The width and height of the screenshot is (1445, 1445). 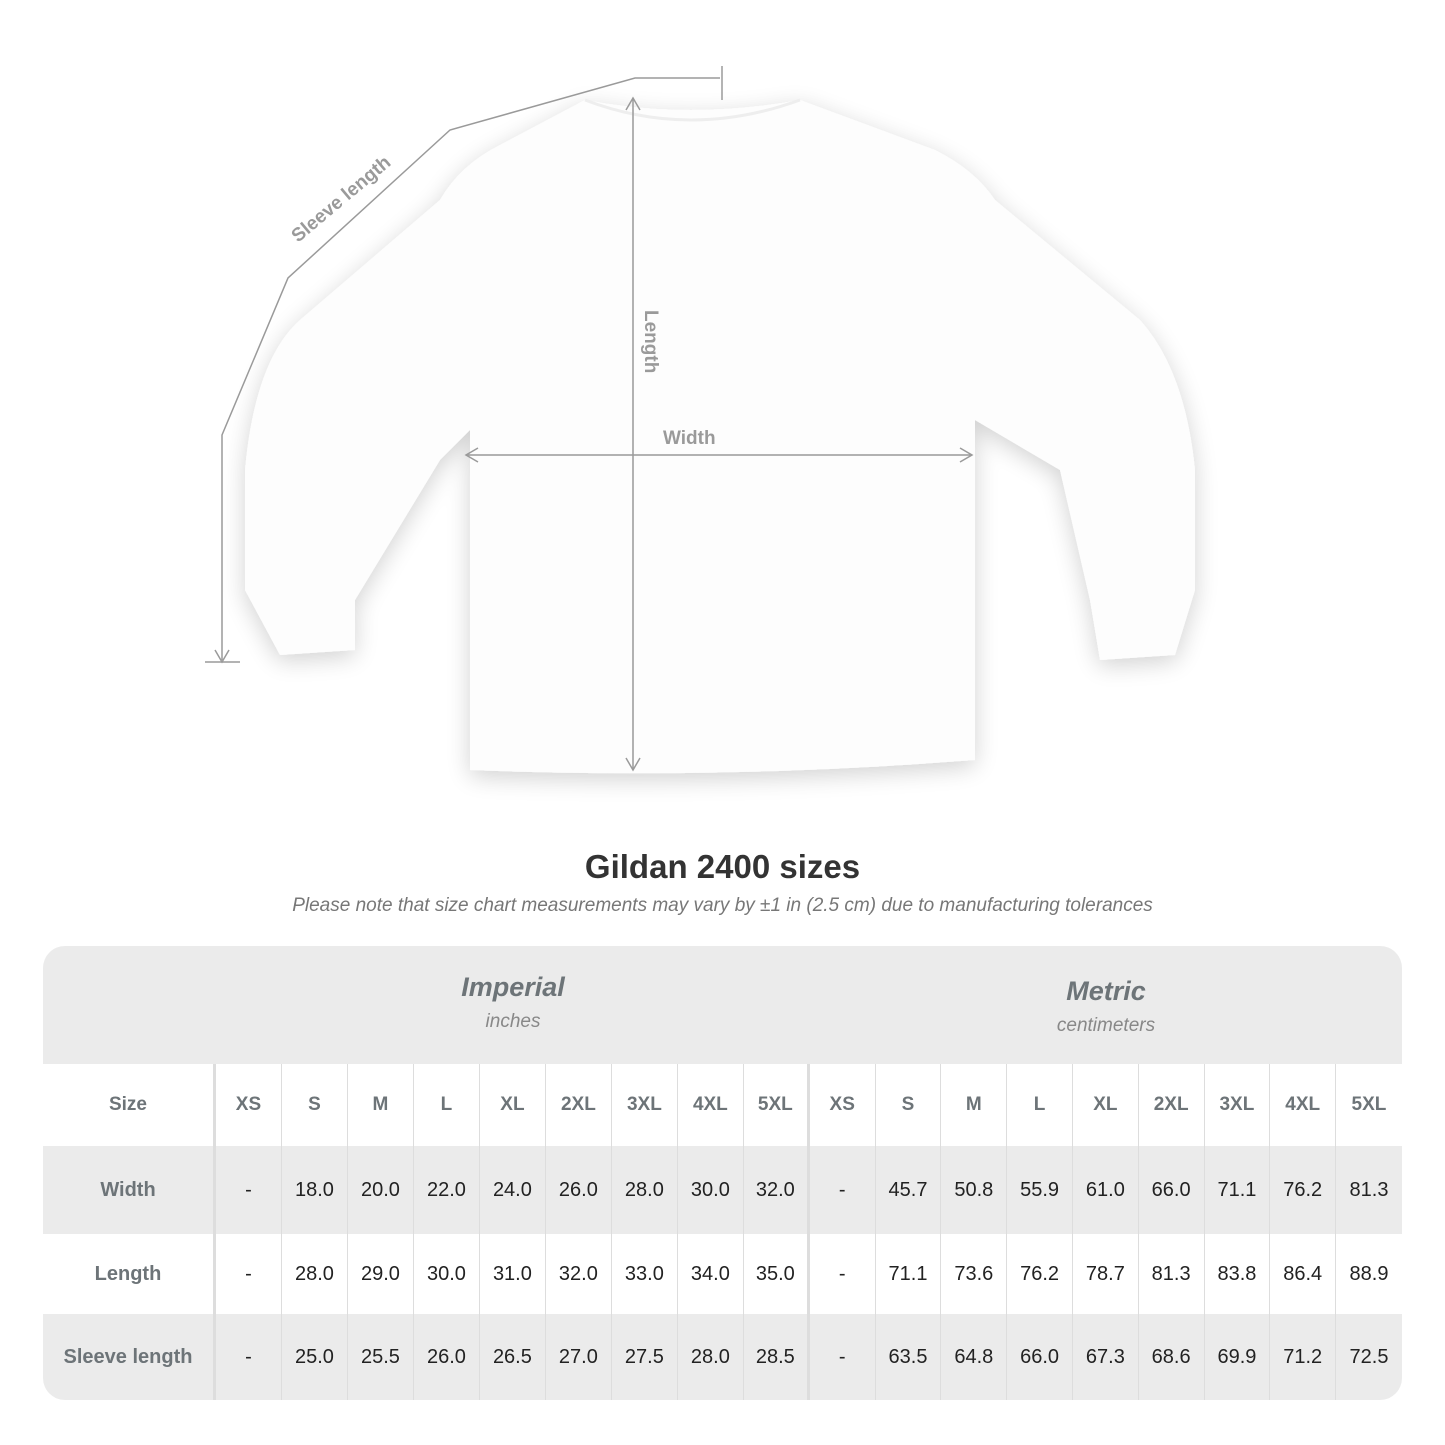 What do you see at coordinates (974, 1105) in the screenshot?
I see `metric-size-header: M` at bounding box center [974, 1105].